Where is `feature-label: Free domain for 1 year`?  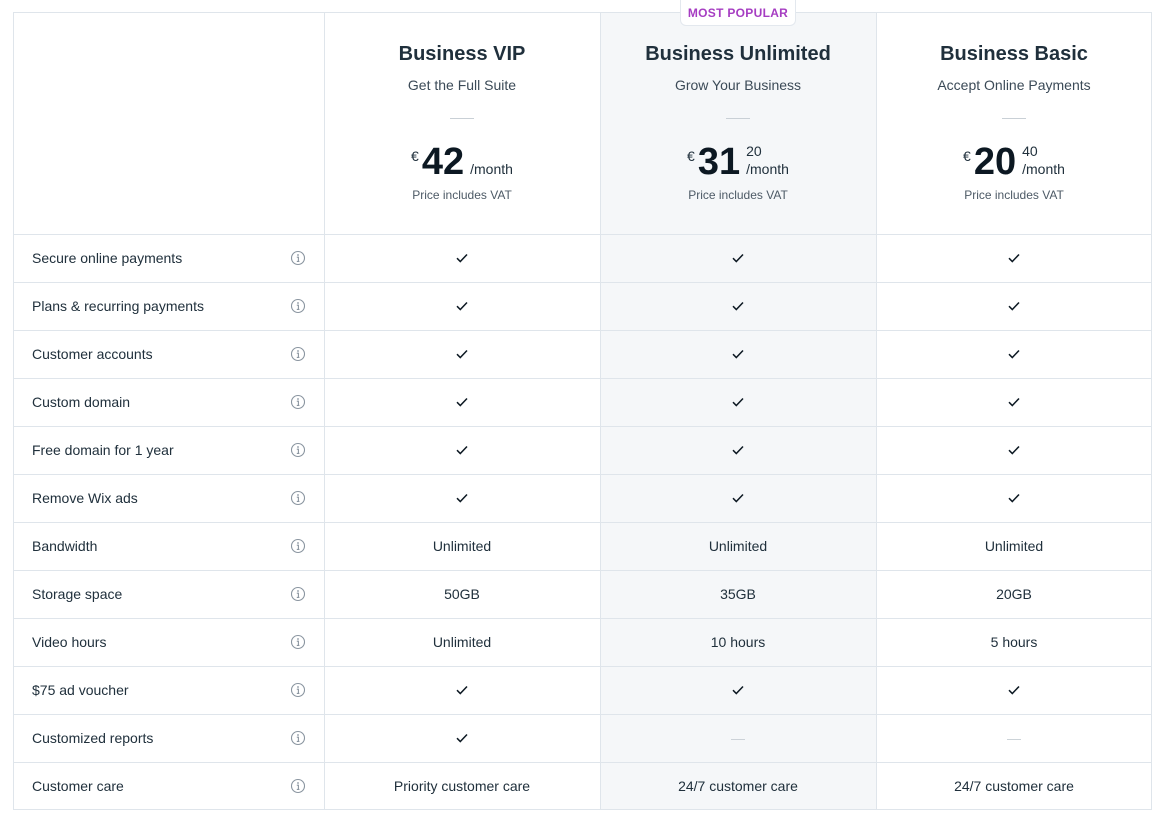
feature-label: Free domain for 1 year is located at coordinates (103, 450).